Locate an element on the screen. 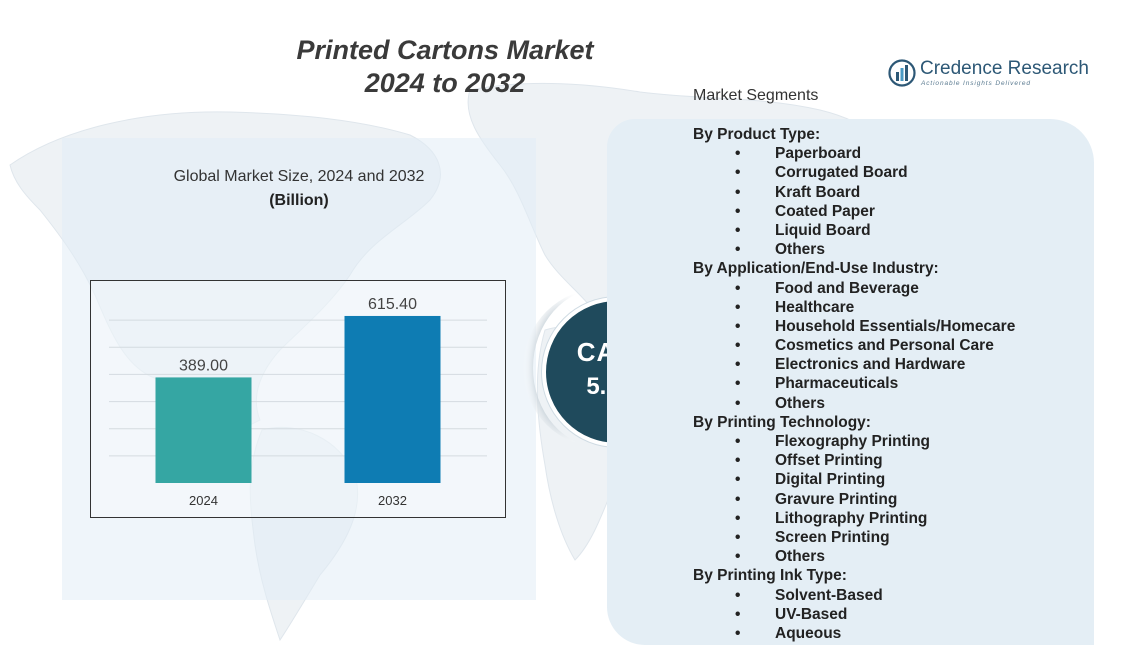 The height and width of the screenshot is (657, 1148). segment-item: • Paperboard is located at coordinates (903, 153).